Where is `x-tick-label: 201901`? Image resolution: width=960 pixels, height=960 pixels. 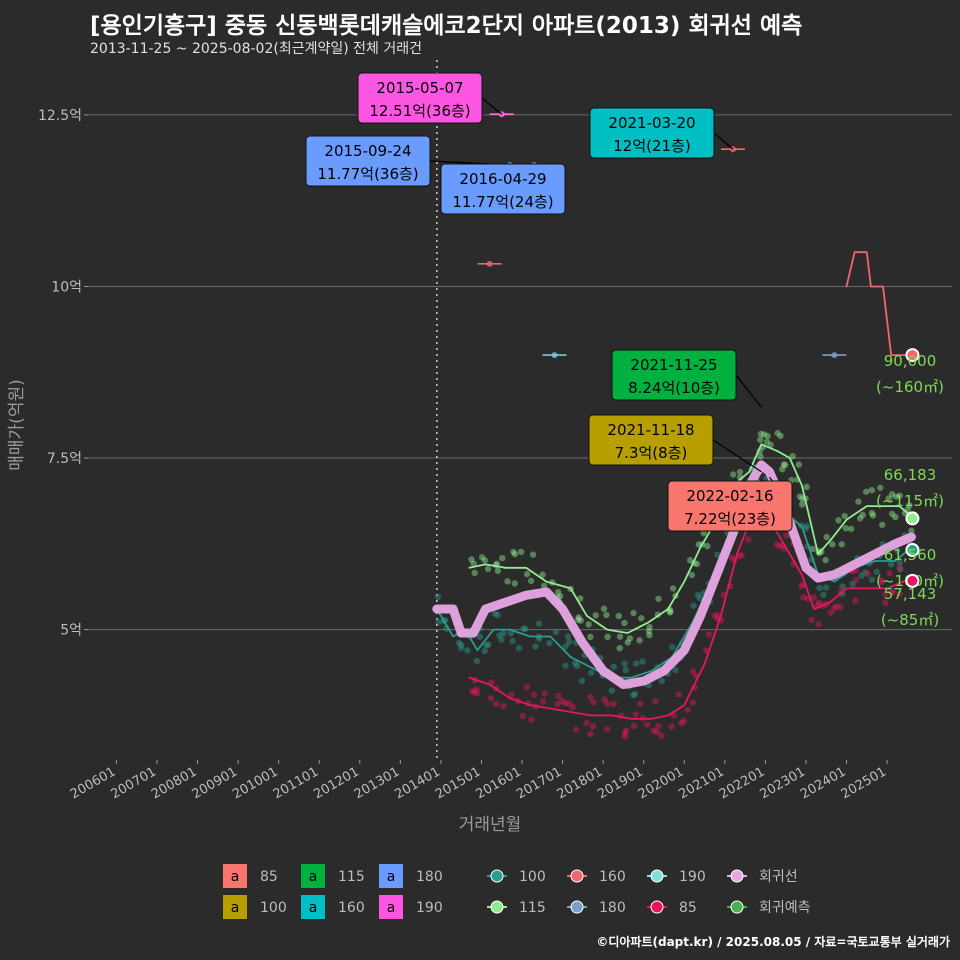 x-tick-label: 201901 is located at coordinates (620, 783).